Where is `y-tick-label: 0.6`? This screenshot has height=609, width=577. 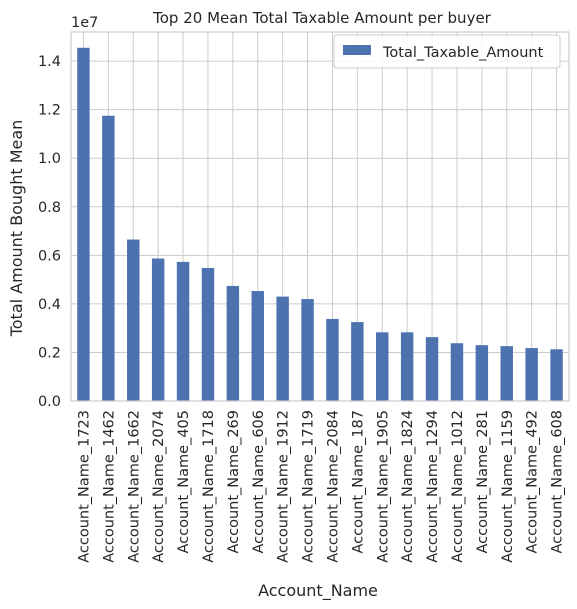 y-tick-label: 0.6 is located at coordinates (49, 256).